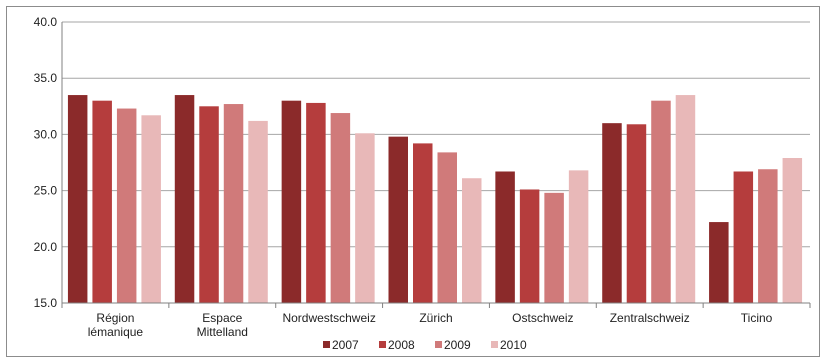 Image resolution: width=827 pixels, height=363 pixels. I want to click on legend-swatch-2010, so click(494, 344).